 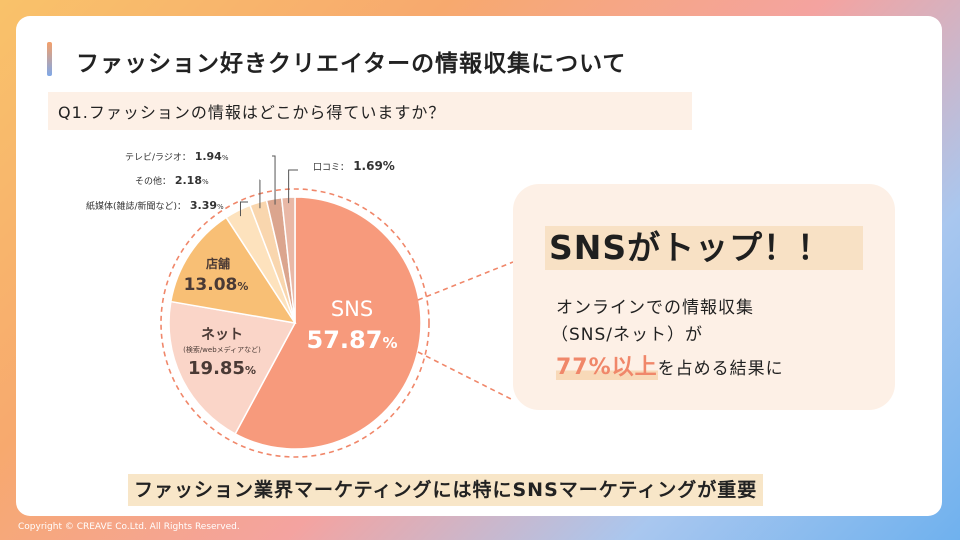 I want to click on callout-line-2: （SNS/ネット）が, so click(x=627, y=335).